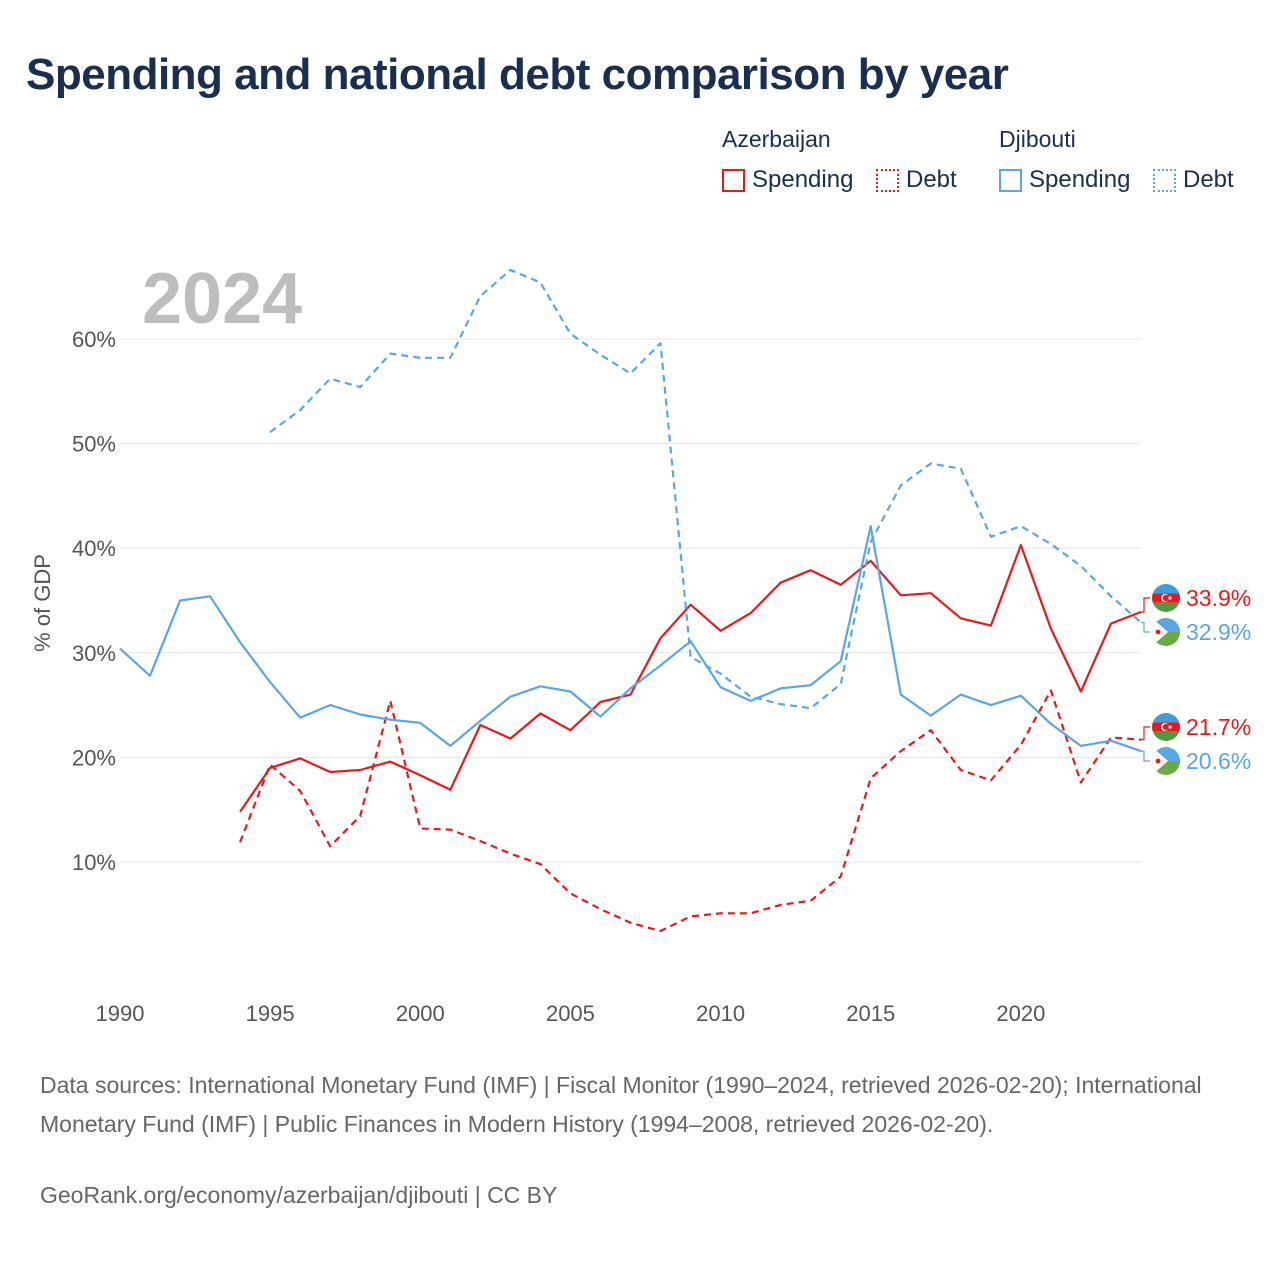 Image resolution: width=1280 pixels, height=1280 pixels. I want to click on y-tick-label: 40%, so click(94, 548).